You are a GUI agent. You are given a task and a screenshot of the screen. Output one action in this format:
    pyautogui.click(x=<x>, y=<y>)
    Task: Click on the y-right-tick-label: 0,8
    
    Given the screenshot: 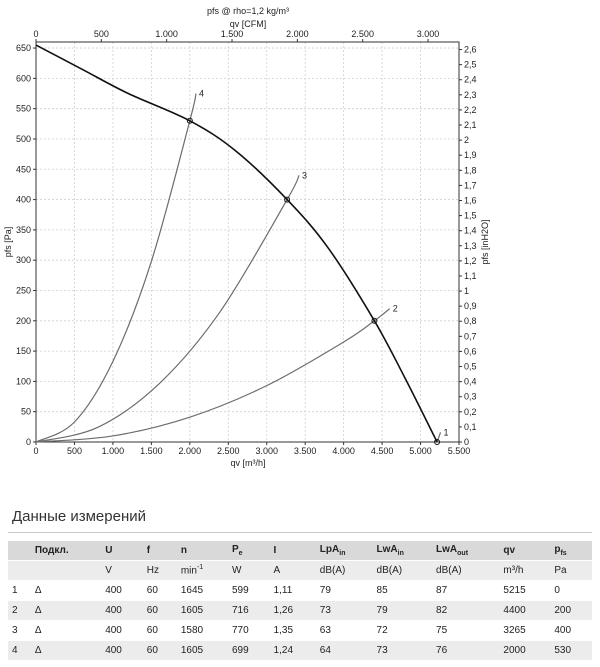 What is the action you would take?
    pyautogui.click(x=470, y=321)
    